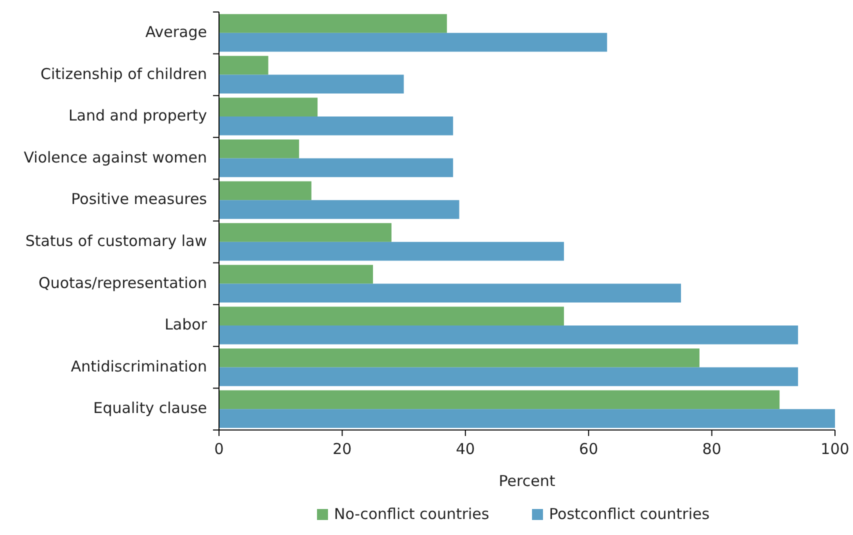 The width and height of the screenshot is (853, 535). I want to click on legend-label: Postconflict countries, so click(629, 514).